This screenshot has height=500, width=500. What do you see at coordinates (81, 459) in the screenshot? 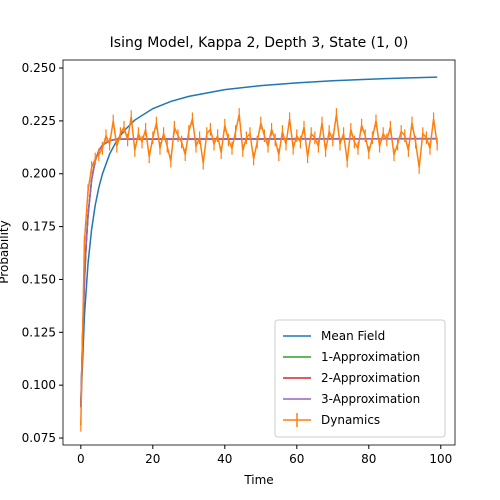
I see `x-tick-label: 0` at bounding box center [81, 459].